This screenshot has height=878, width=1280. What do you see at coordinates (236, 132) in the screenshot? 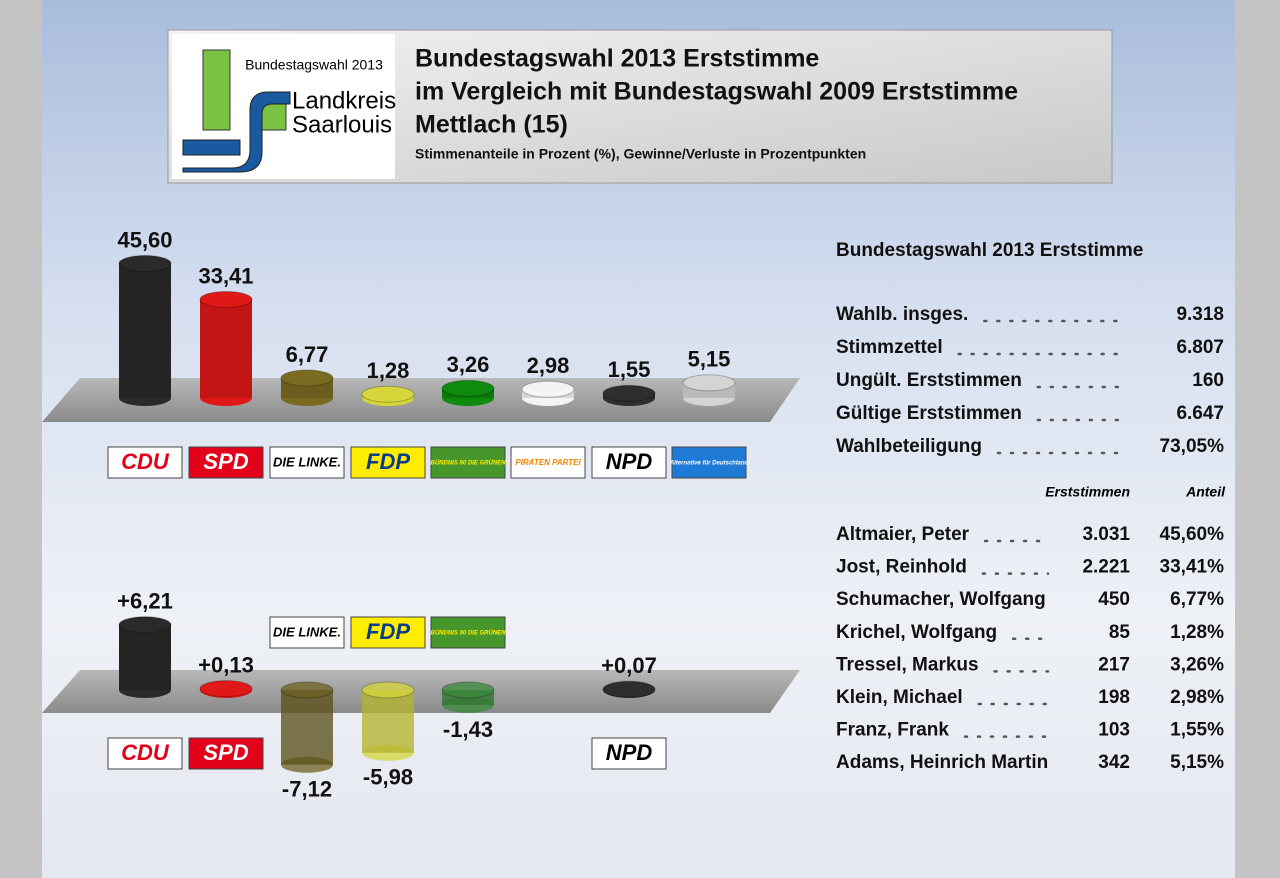
I see `logo-s` at bounding box center [236, 132].